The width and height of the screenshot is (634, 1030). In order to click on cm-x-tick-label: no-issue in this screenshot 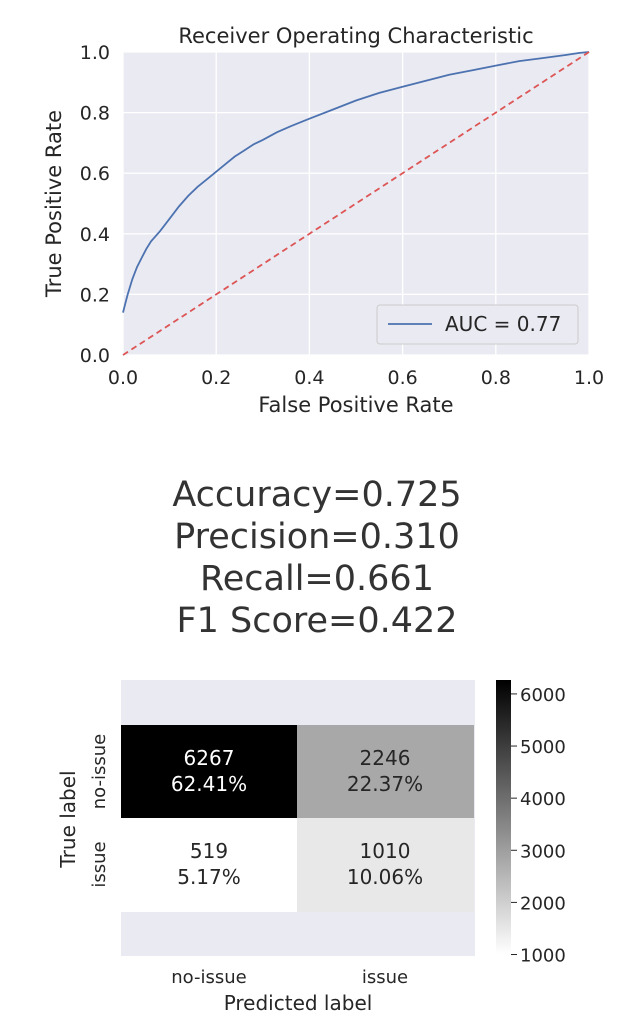, I will do `click(209, 977)`.